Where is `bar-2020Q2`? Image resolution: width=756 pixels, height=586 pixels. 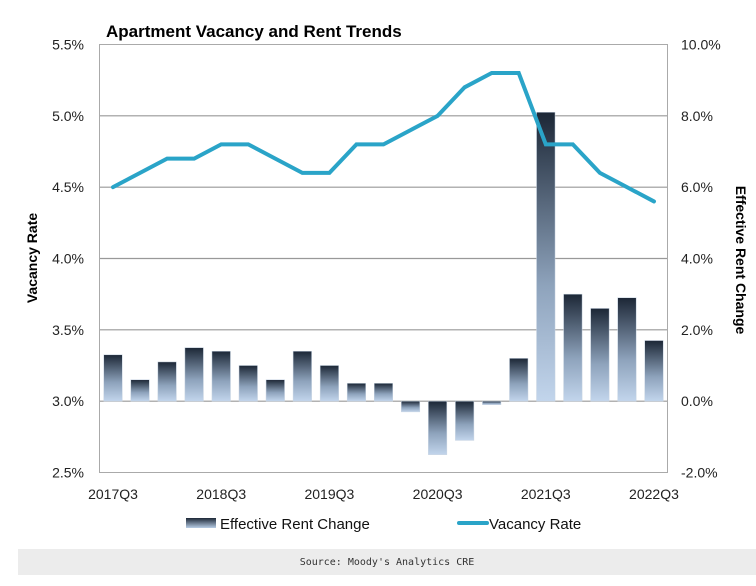 bar-2020Q2 is located at coordinates (411, 406).